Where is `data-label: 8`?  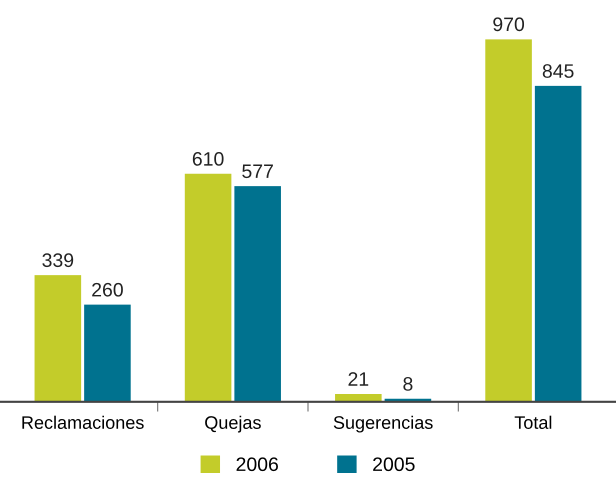
data-label: 8 is located at coordinates (407, 384).